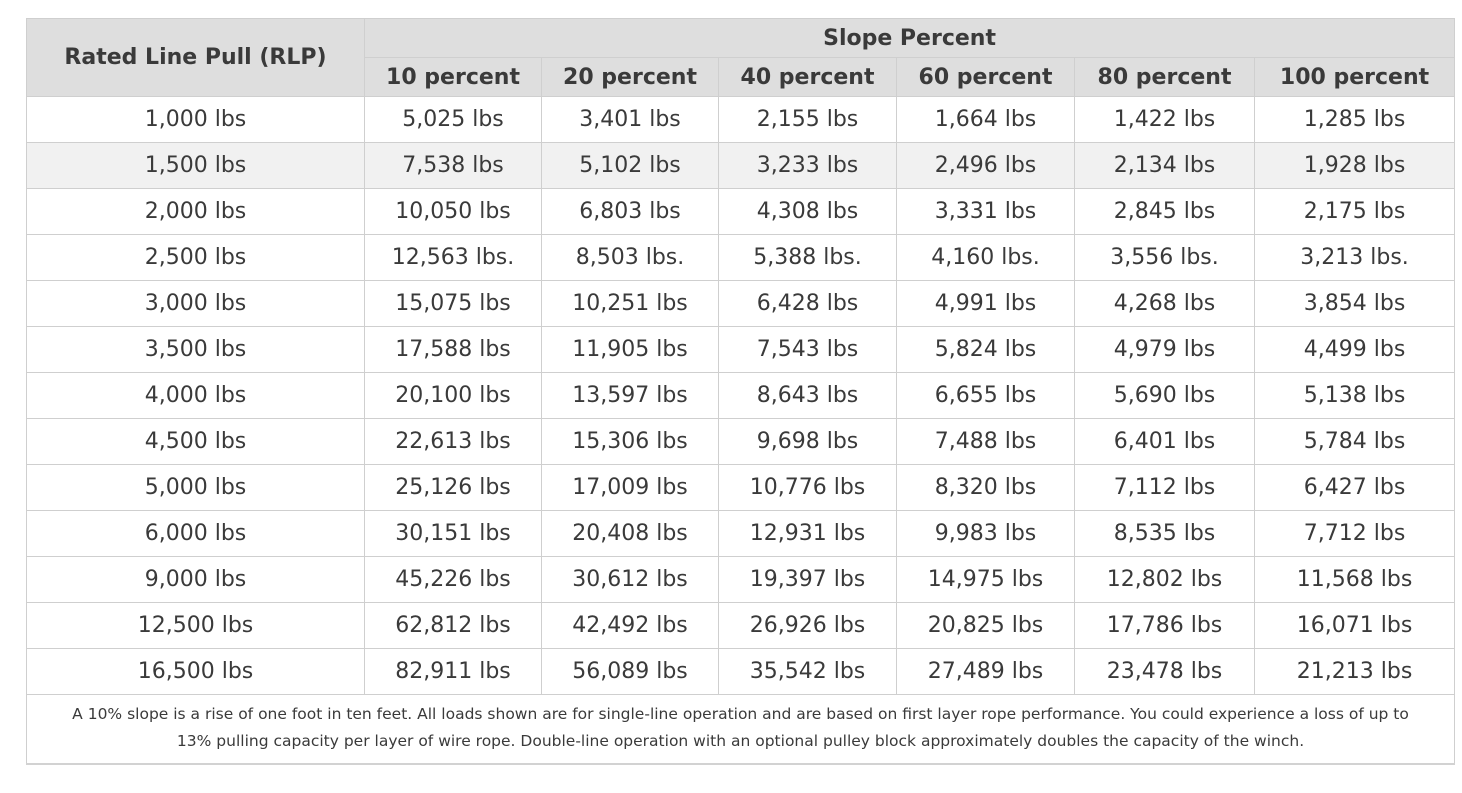 The width and height of the screenshot is (1462, 793). Describe the element at coordinates (1354, 625) in the screenshot. I see `capacity-cell: 16,071 lbs` at that location.